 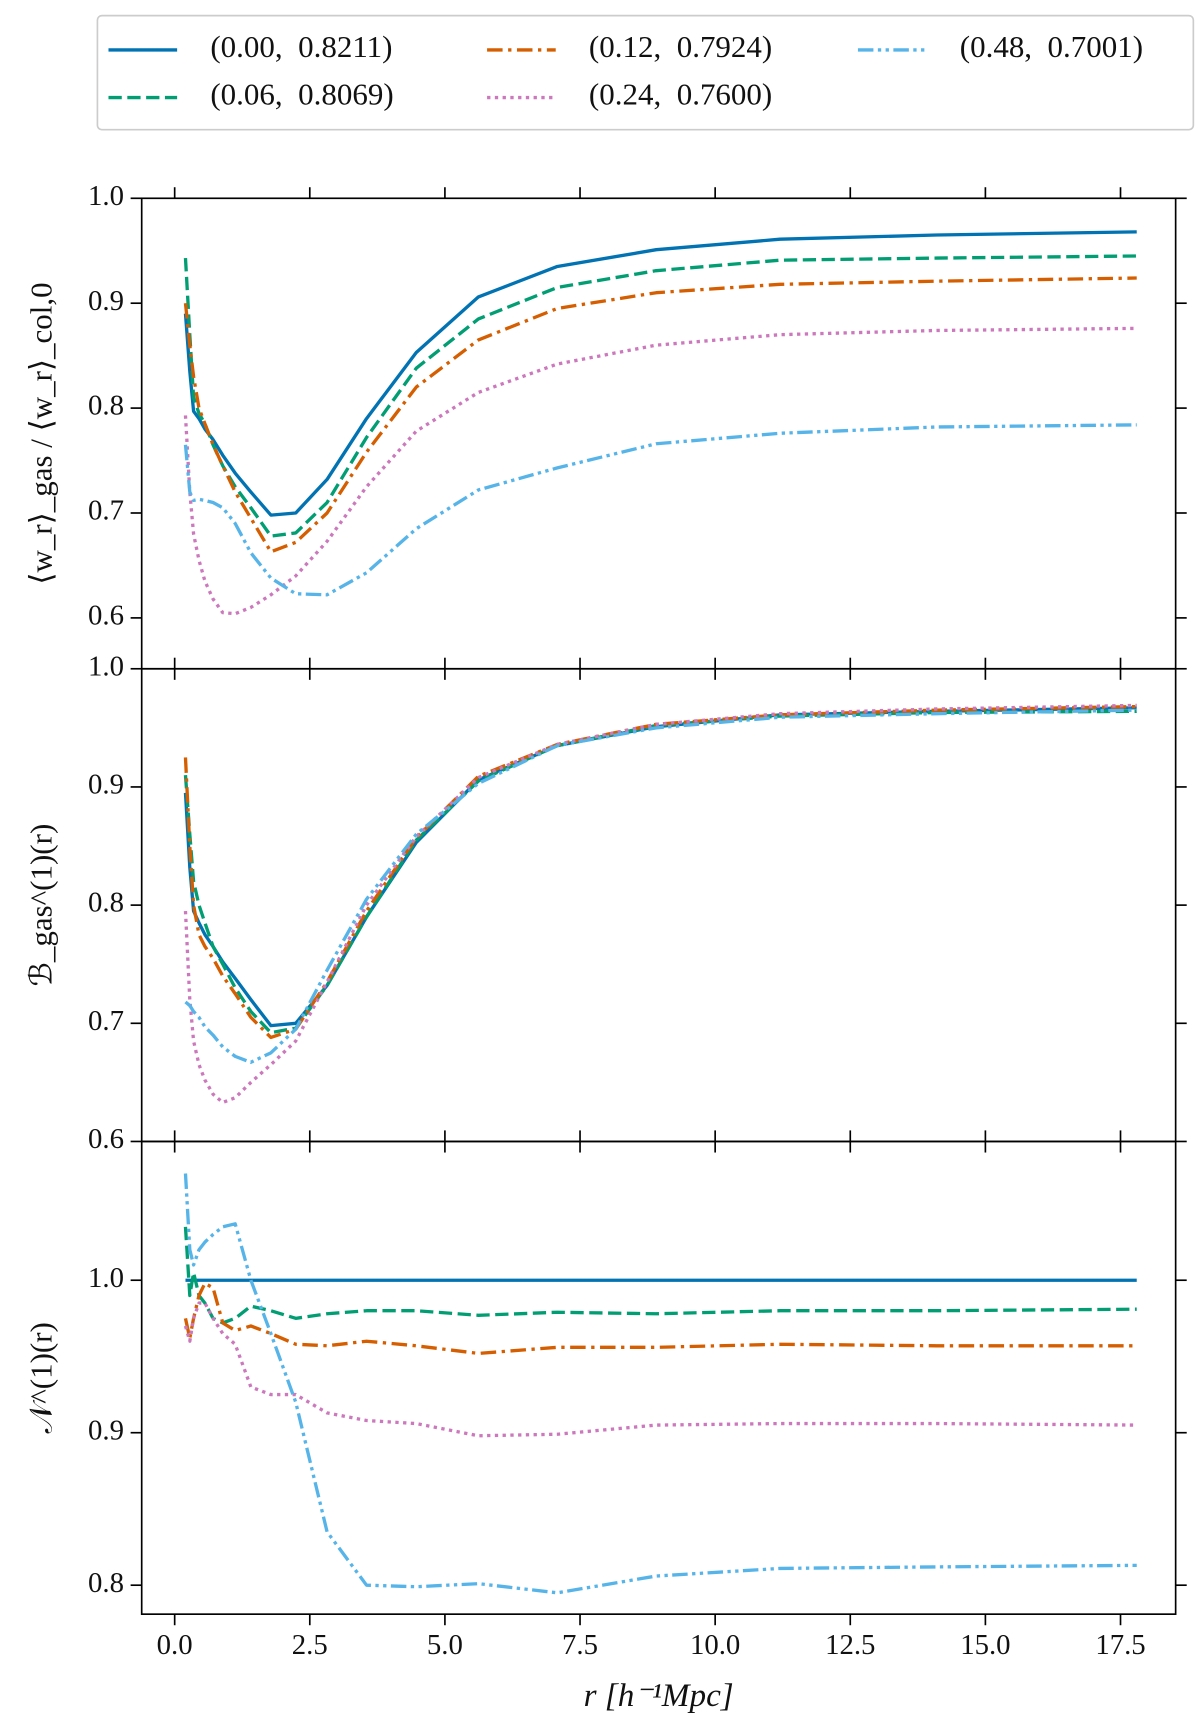 What do you see at coordinates (445, 1645) in the screenshot?
I see `x-tick-label: 5.0` at bounding box center [445, 1645].